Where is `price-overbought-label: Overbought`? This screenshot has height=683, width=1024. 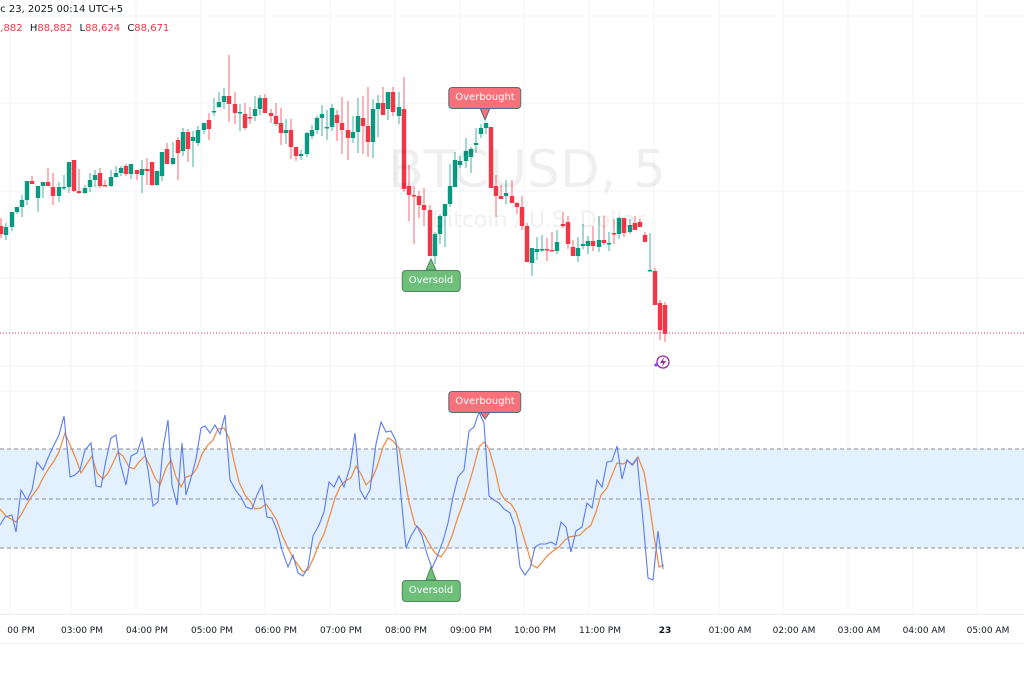
price-overbought-label: Overbought is located at coordinates (485, 98).